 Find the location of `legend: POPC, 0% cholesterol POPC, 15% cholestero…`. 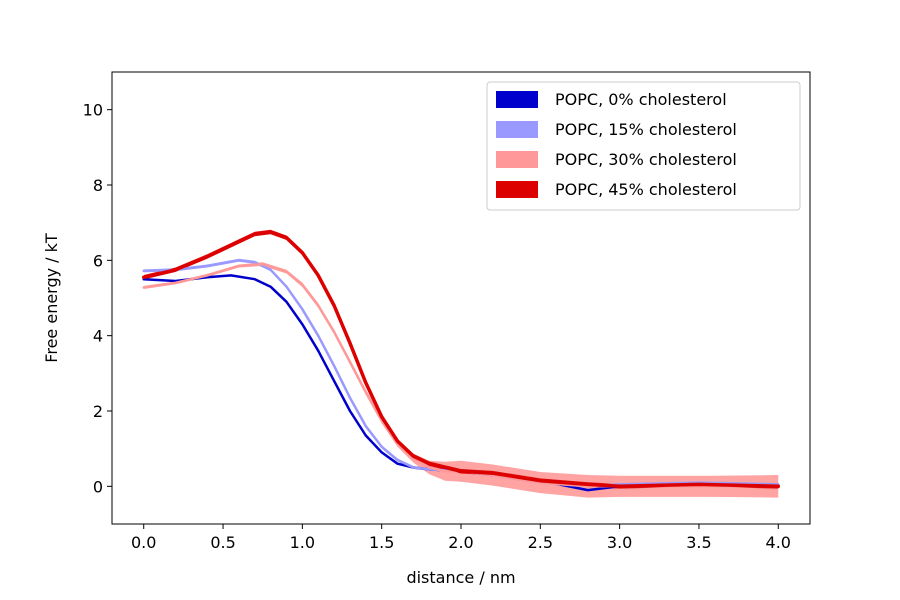

legend: POPC, 0% cholesterol POPC, 15% cholestero… is located at coordinates (643, 146).